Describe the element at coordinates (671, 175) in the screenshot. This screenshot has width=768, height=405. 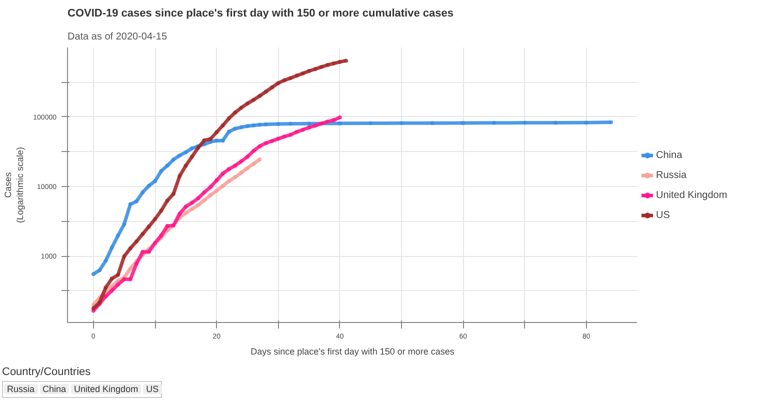
I see `legend-label: Russia` at that location.